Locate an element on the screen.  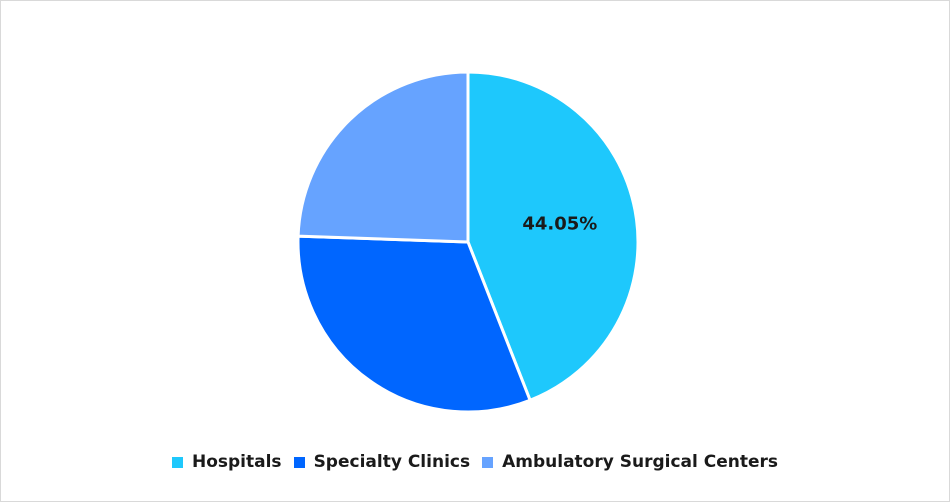
pie-data-labels: 44.05% is located at coordinates (559, 224).